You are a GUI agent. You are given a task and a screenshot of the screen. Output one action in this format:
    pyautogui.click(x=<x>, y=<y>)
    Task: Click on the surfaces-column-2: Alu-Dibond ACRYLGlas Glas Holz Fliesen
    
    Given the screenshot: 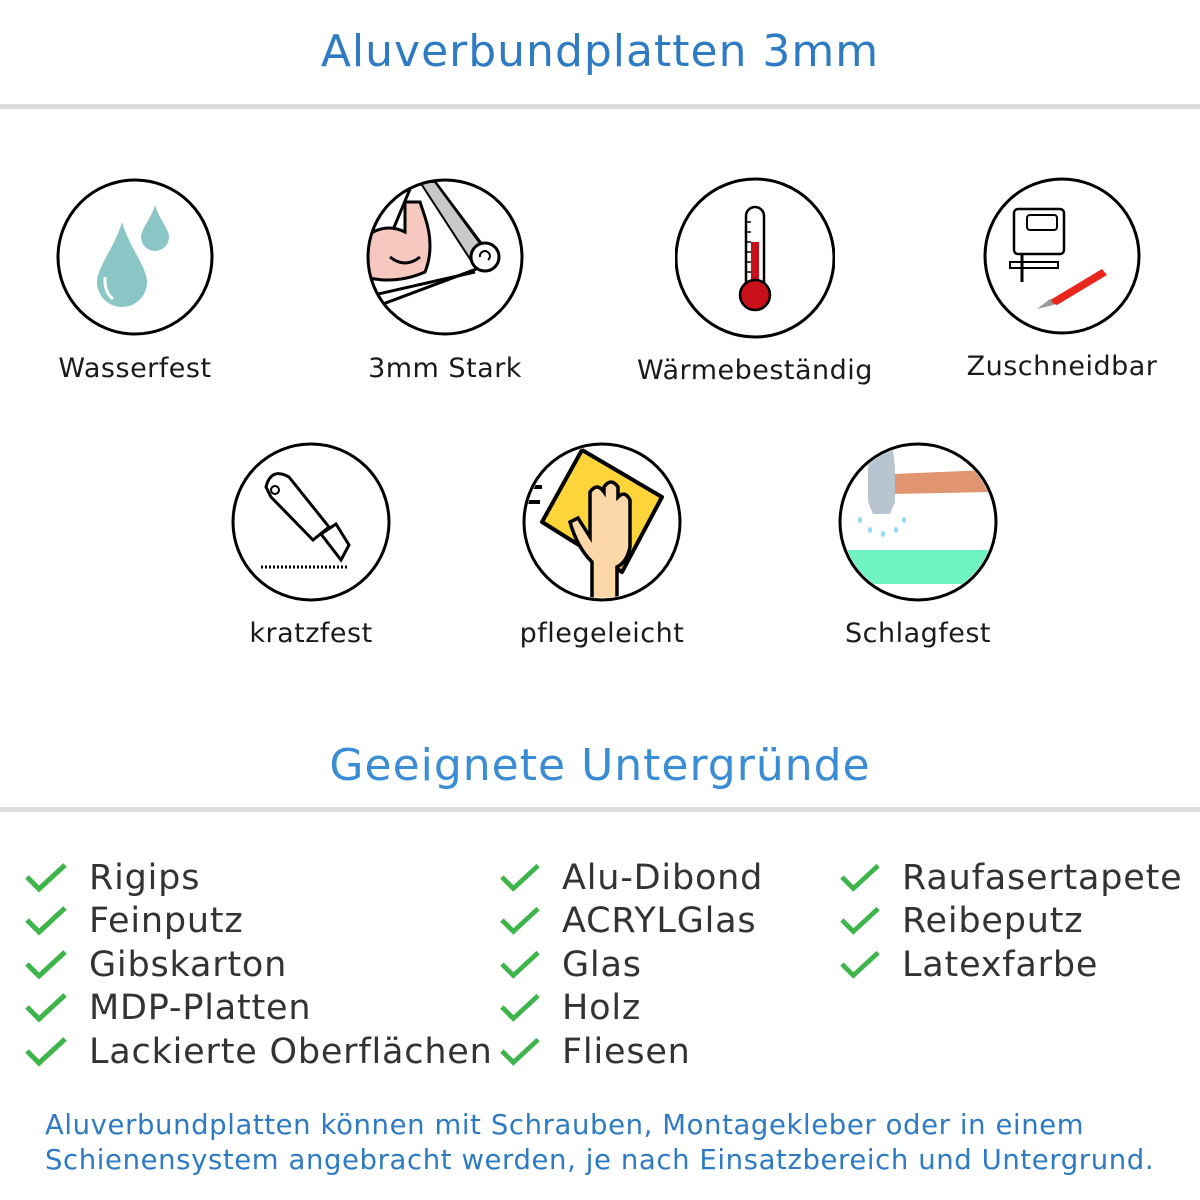 What is the action you would take?
    pyautogui.click(x=631, y=965)
    